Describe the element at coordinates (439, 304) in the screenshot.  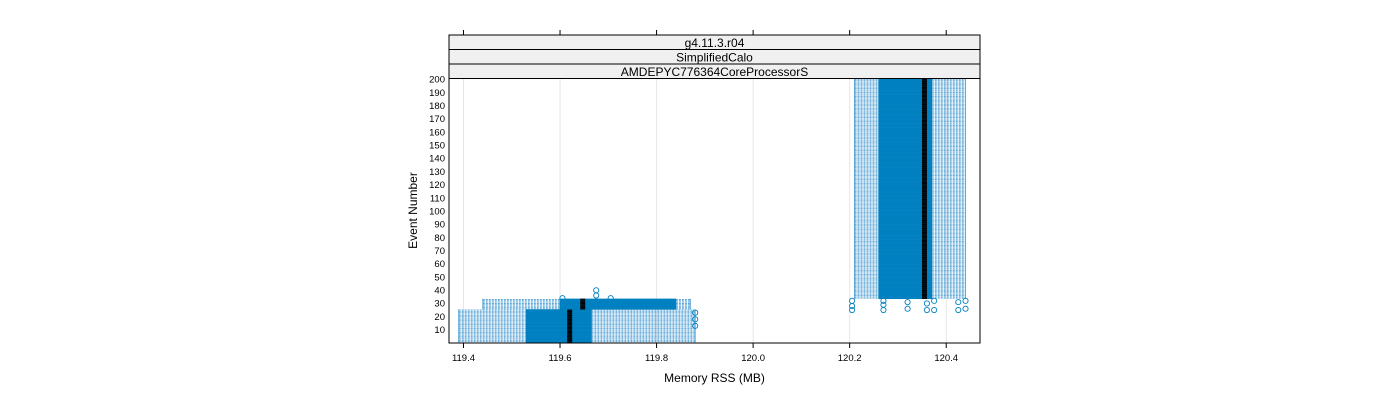
I see `y-tick-label: 30` at that location.